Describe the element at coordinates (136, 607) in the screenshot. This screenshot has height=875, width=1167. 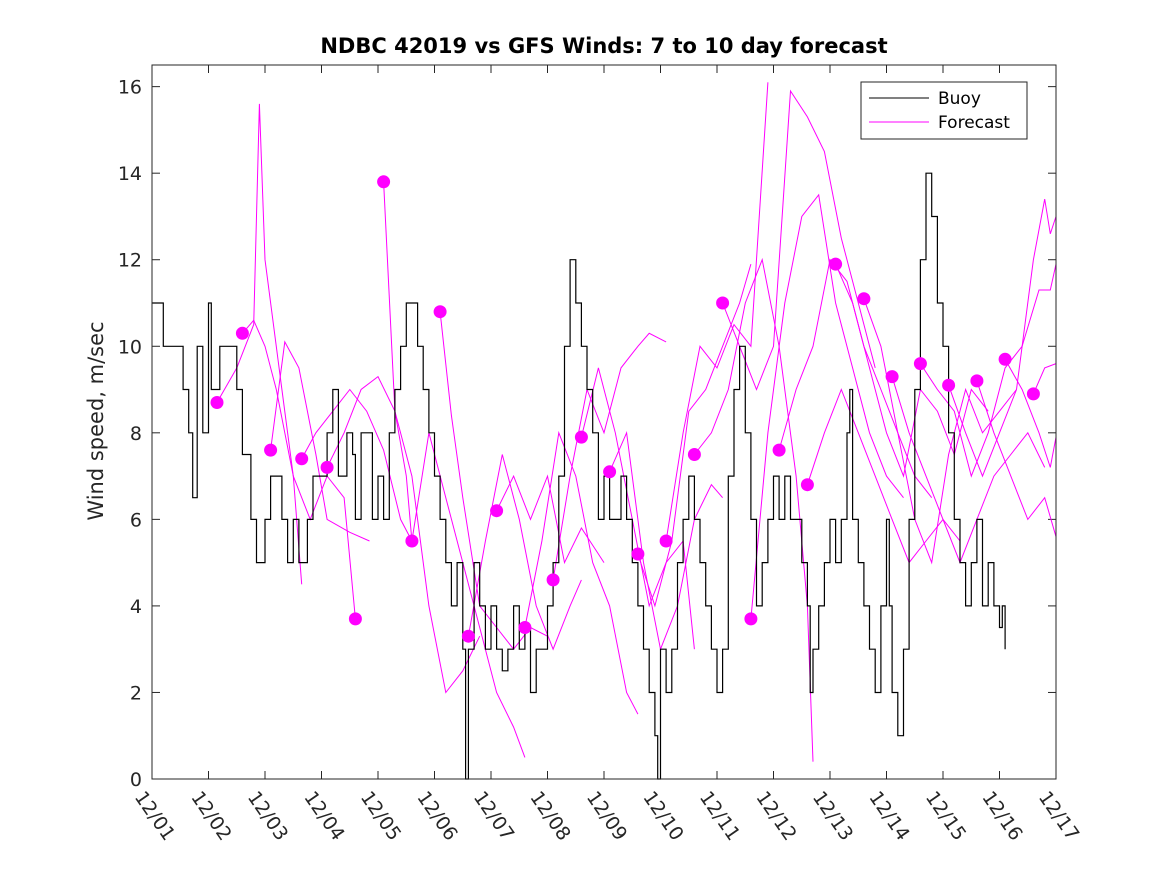
I see `y-tick-label: 4` at that location.